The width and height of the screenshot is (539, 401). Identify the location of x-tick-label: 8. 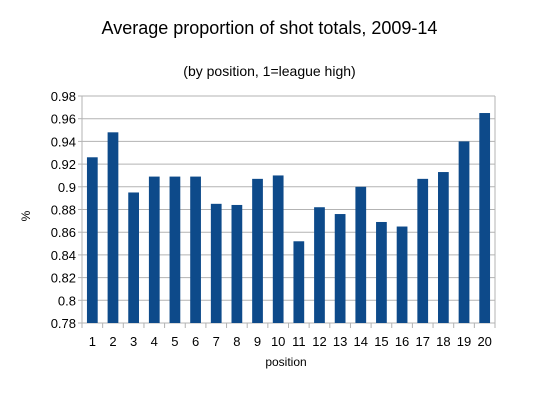
(236, 341).